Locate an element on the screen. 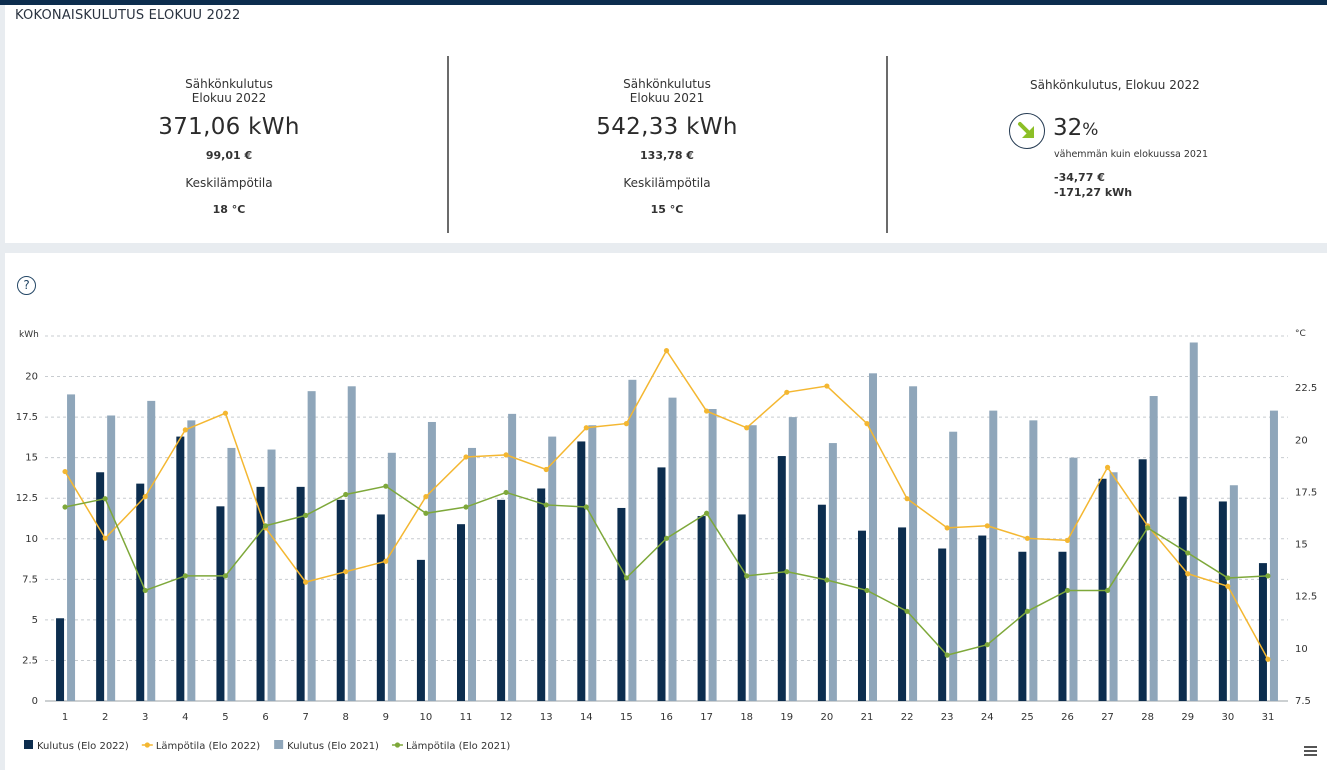  x-tick-label: 15 is located at coordinates (626, 717).